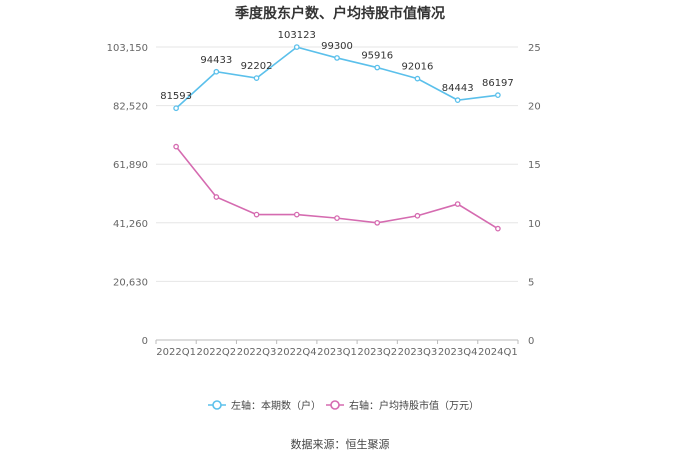 The width and height of the screenshot is (680, 460). I want to click on x-tick-label: 2022Q3, so click(257, 352).